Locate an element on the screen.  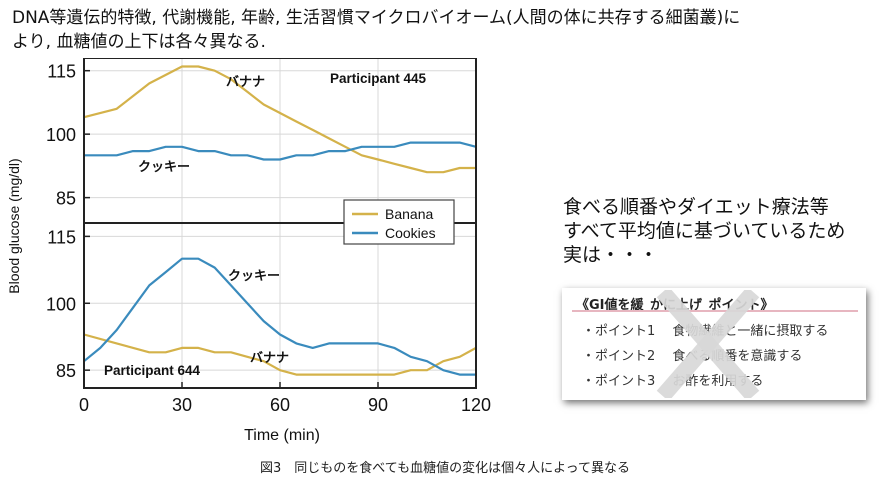
panel-2-series-banana is located at coordinates (280, 354).